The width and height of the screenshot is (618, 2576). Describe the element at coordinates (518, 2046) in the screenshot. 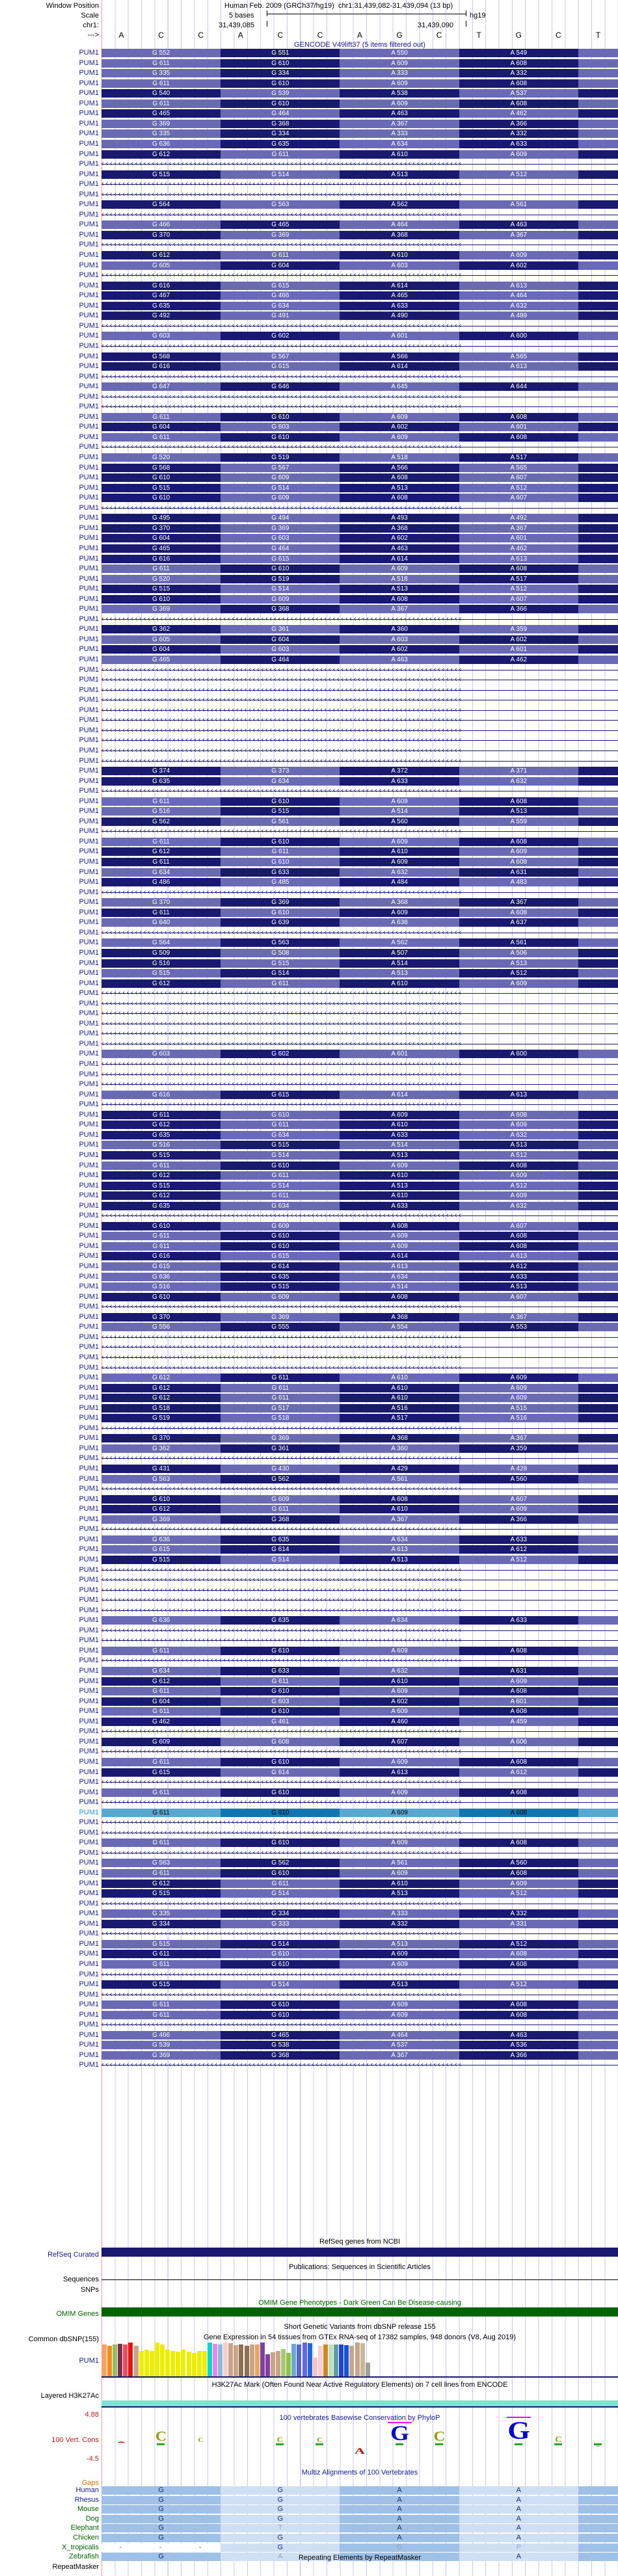

I see `codon-block: A 536` at that location.